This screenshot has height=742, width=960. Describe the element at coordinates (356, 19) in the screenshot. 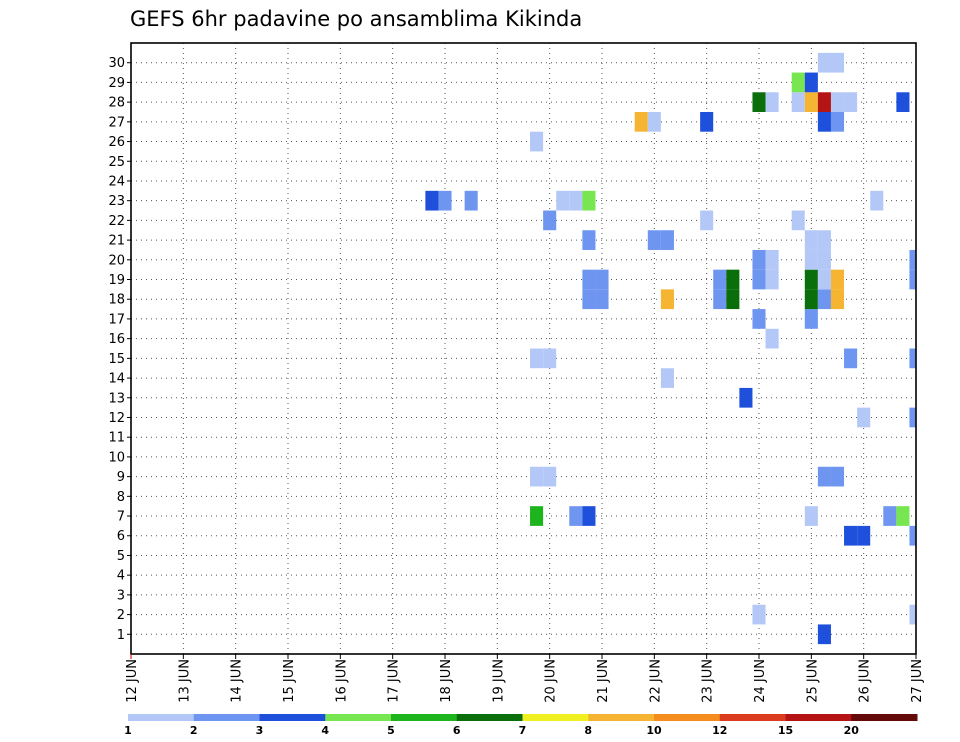

I see `chart-title: GEFS 6hr padavine po ansamblima Kikinda` at that location.